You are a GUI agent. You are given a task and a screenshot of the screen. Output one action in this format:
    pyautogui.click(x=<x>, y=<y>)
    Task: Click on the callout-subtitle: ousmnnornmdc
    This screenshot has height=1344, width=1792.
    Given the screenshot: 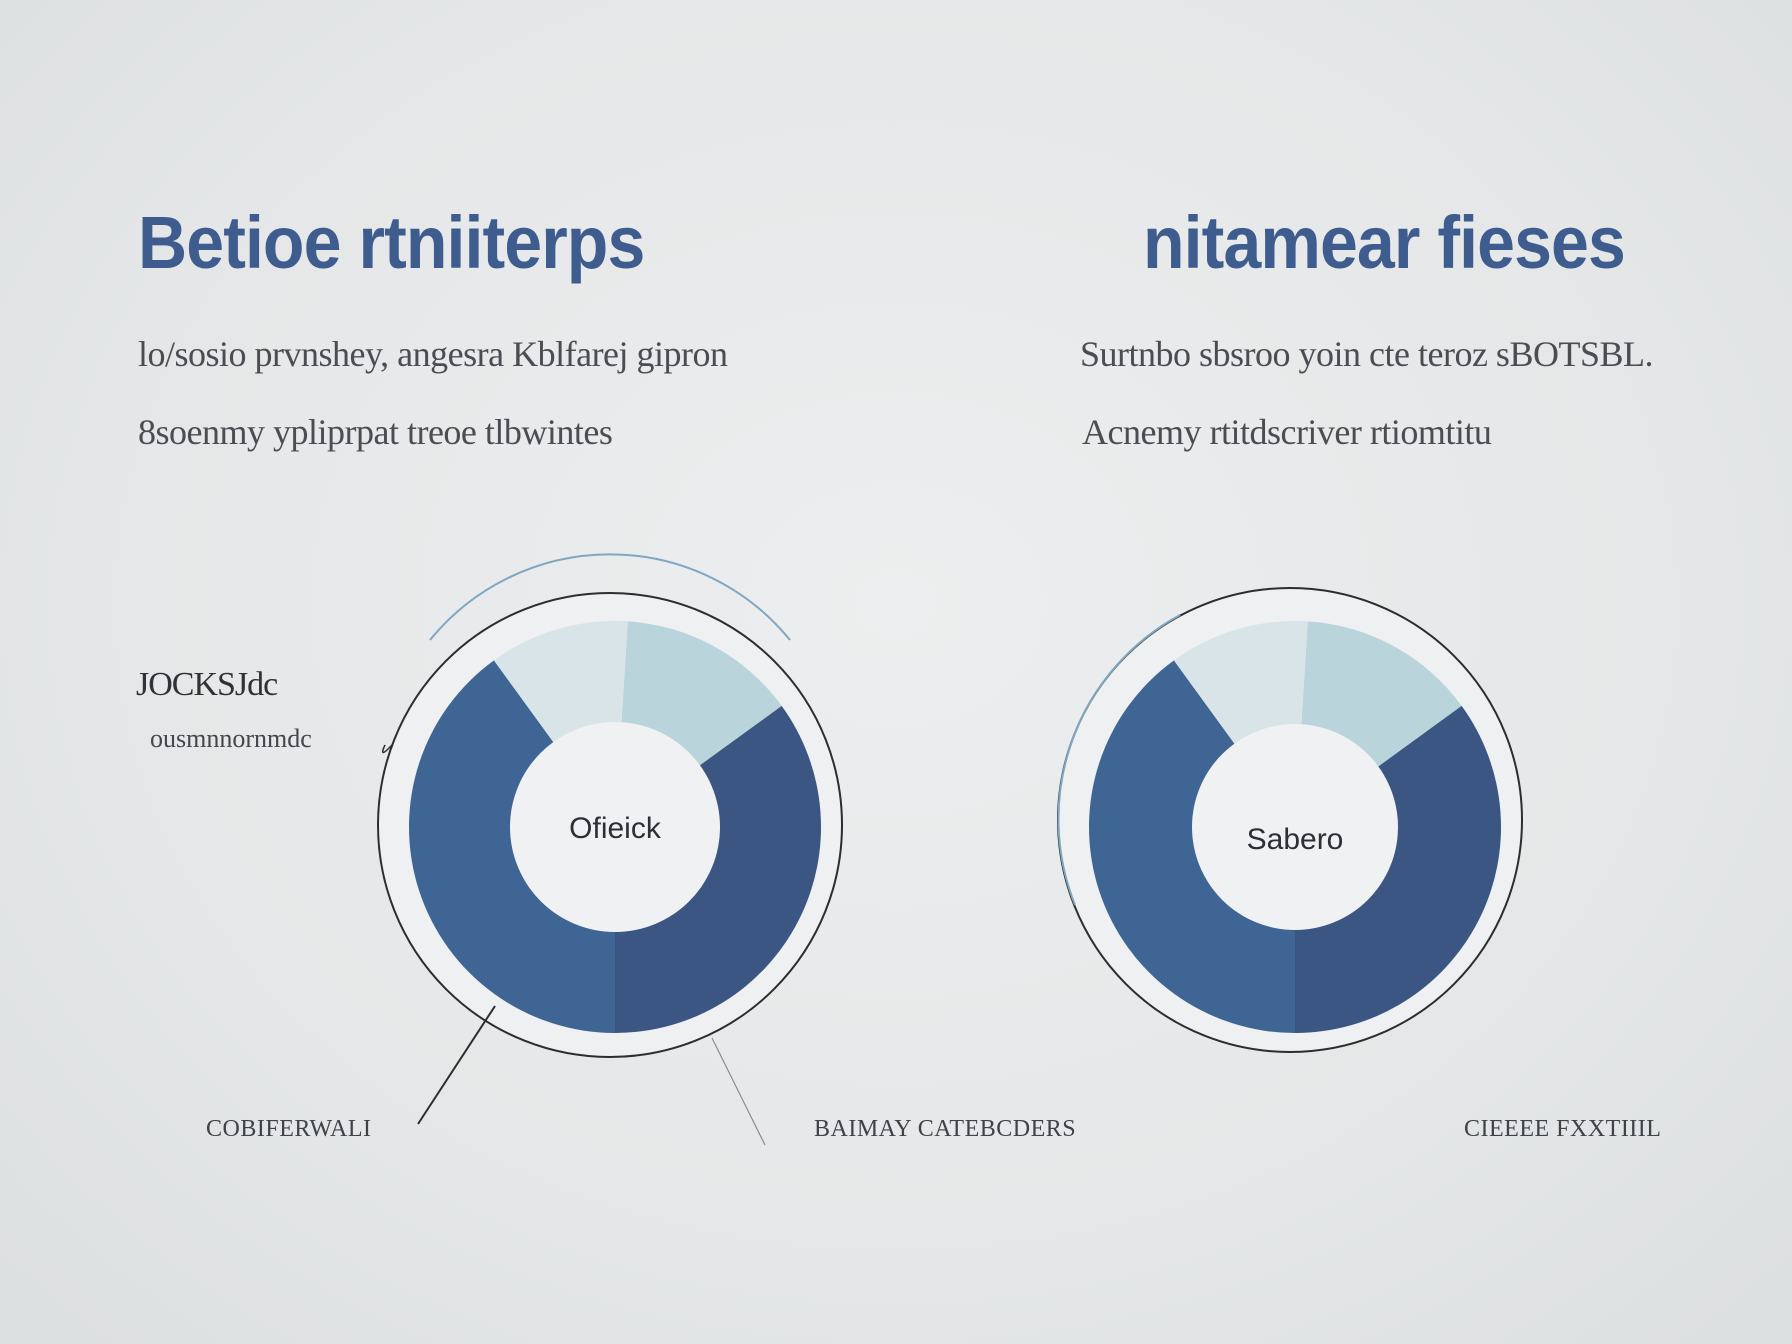 What is the action you would take?
    pyautogui.click(x=231, y=738)
    